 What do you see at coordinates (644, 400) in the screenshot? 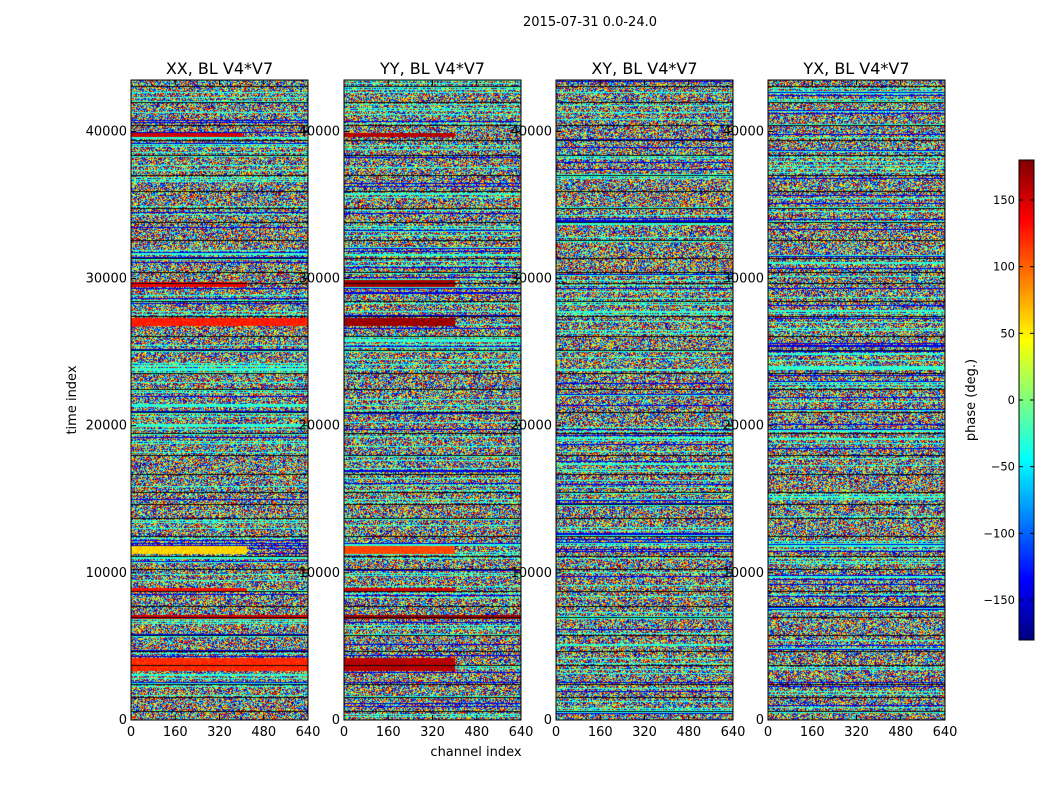
I see `panel-3-heatmap` at bounding box center [644, 400].